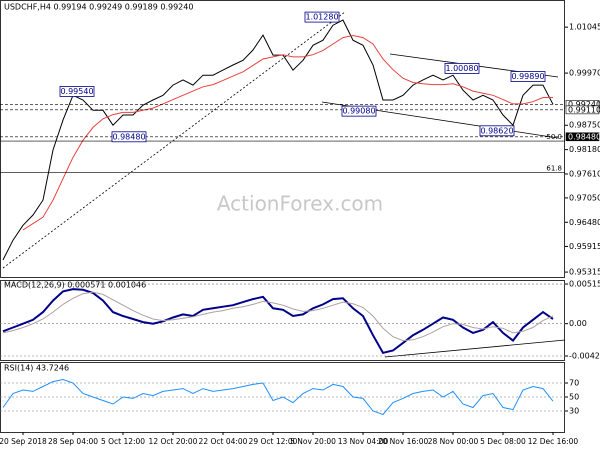  I want to click on y-tick-label: 0.005155, so click(584, 284).